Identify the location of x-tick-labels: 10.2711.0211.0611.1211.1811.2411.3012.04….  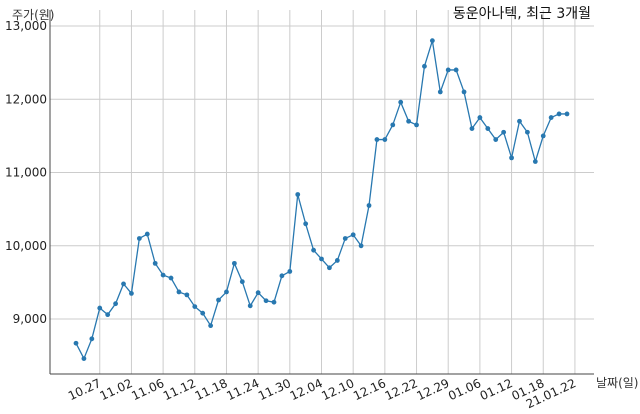
(322, 393).